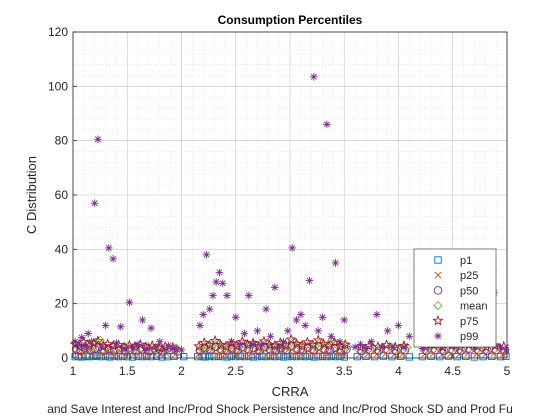 This screenshot has width=560, height=420. I want to click on y-tick-label: 40, so click(62, 249).